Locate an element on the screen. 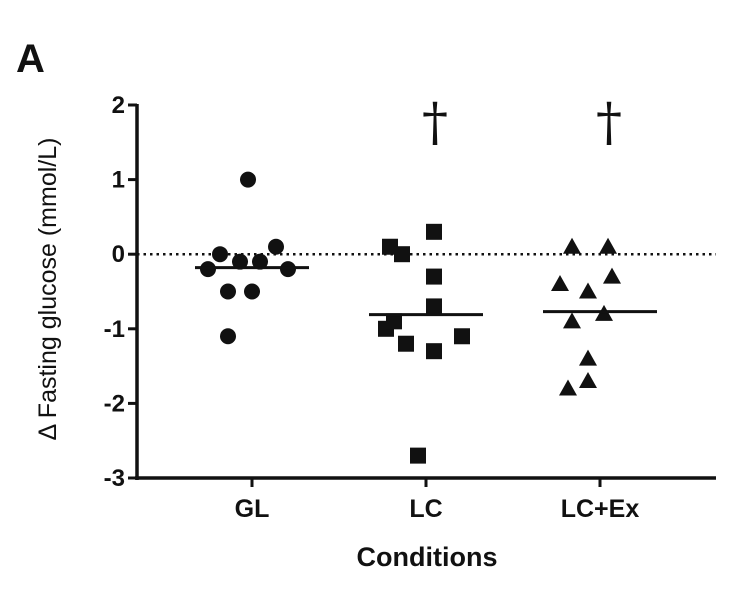 This screenshot has width=737, height=595. x-tick-label: LC+Ex is located at coordinates (600, 509).